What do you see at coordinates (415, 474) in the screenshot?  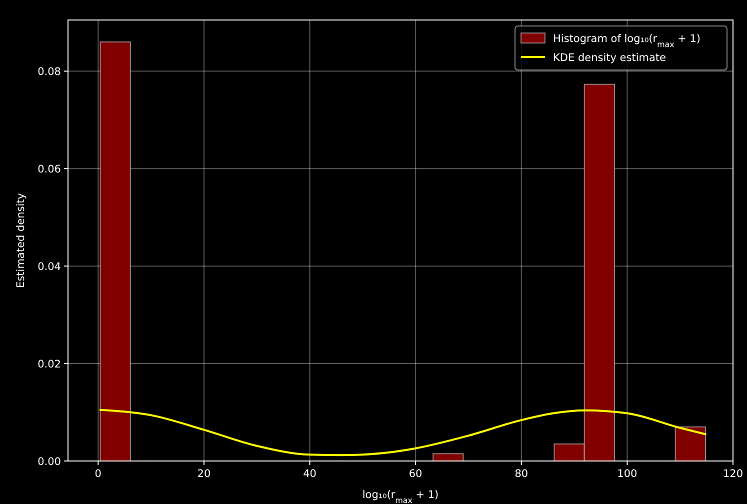 I see `x-tick-label: 60` at bounding box center [415, 474].